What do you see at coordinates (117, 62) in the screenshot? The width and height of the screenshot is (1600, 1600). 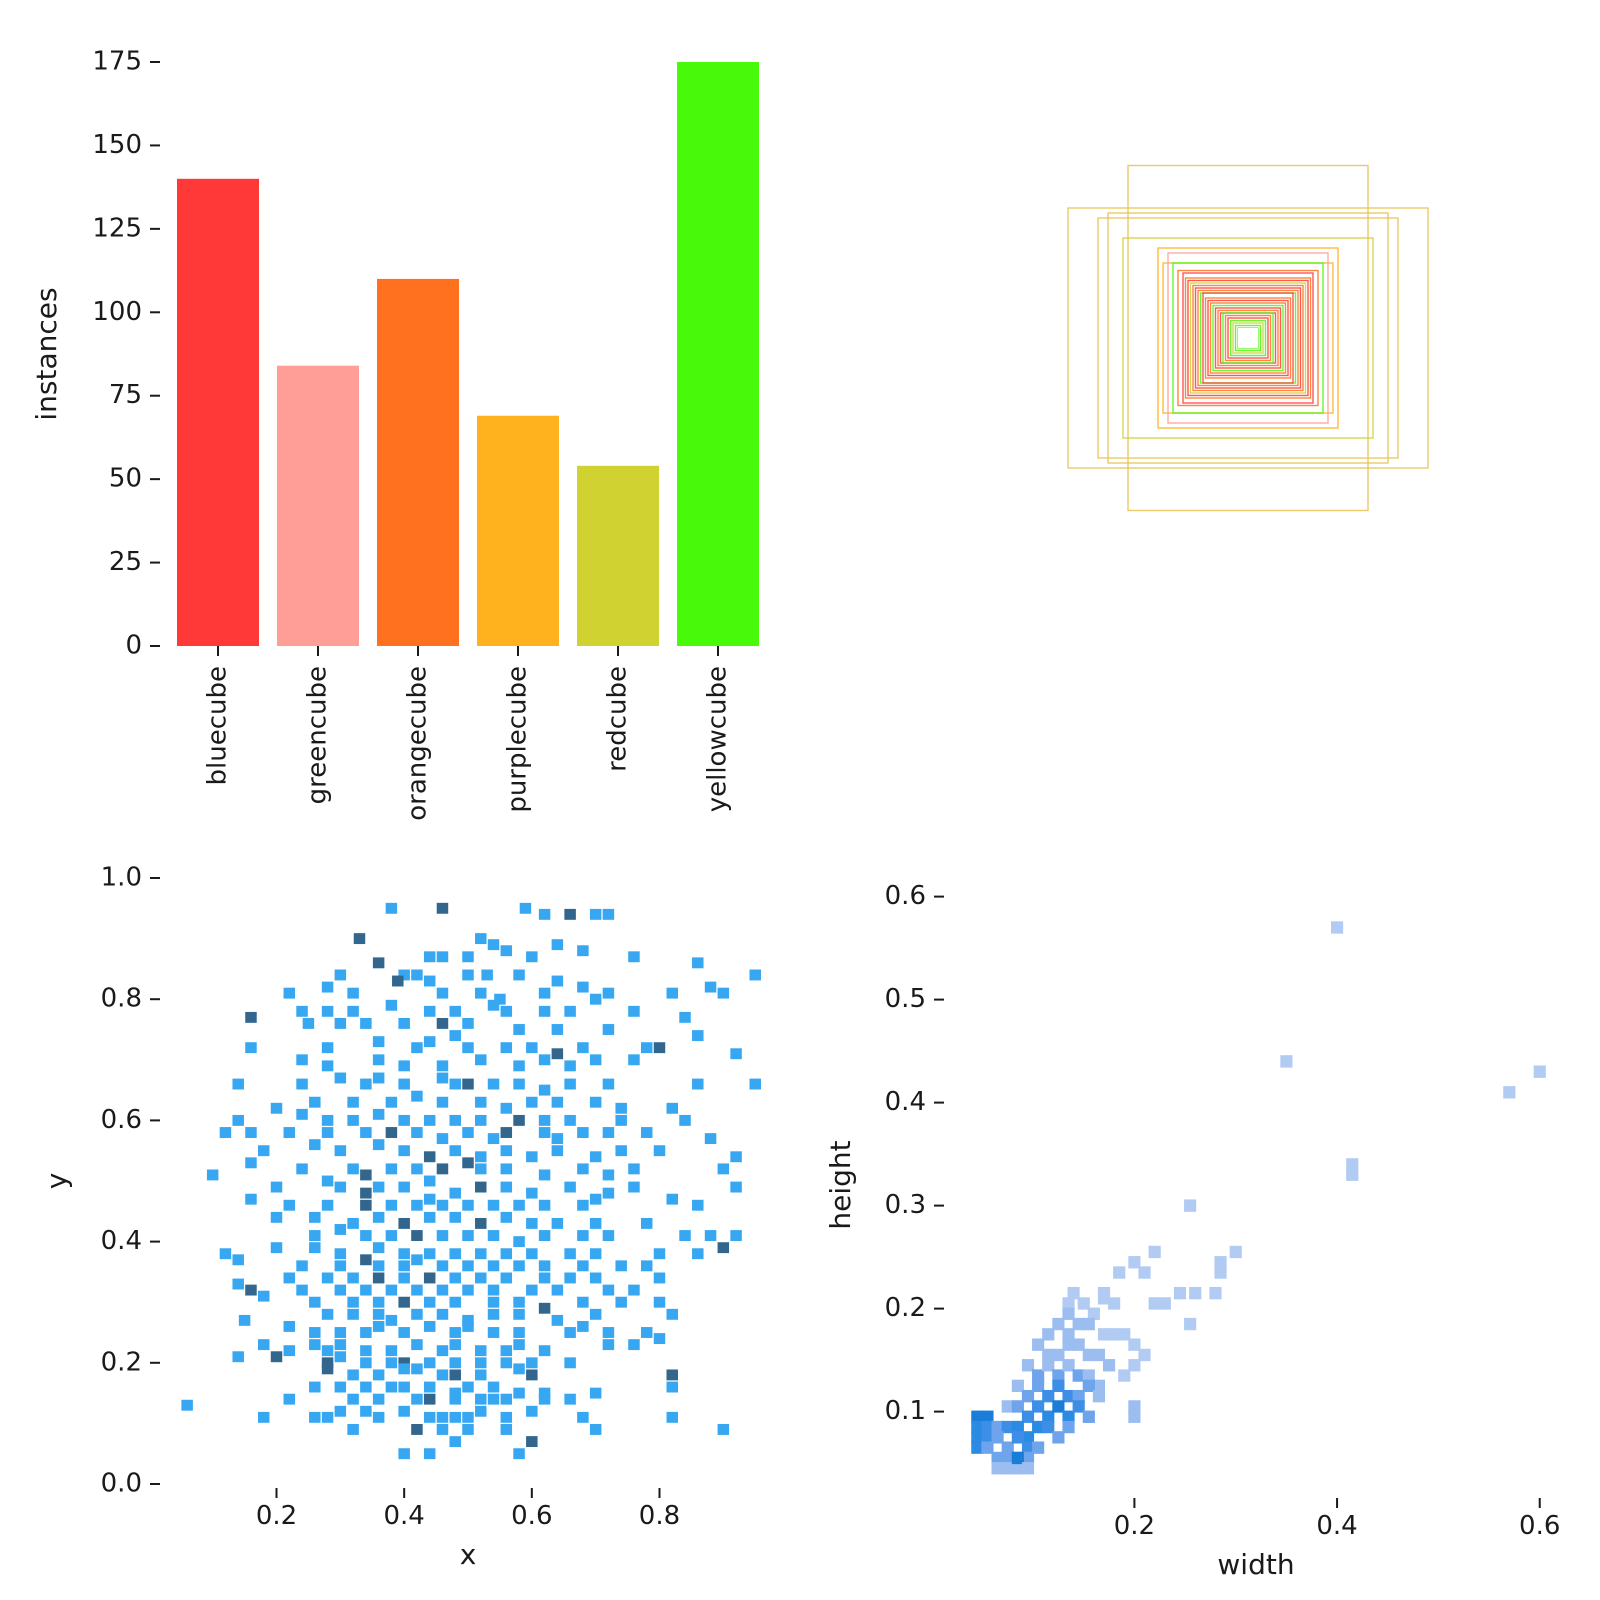 I see `y-tick-label: 175` at bounding box center [117, 62].